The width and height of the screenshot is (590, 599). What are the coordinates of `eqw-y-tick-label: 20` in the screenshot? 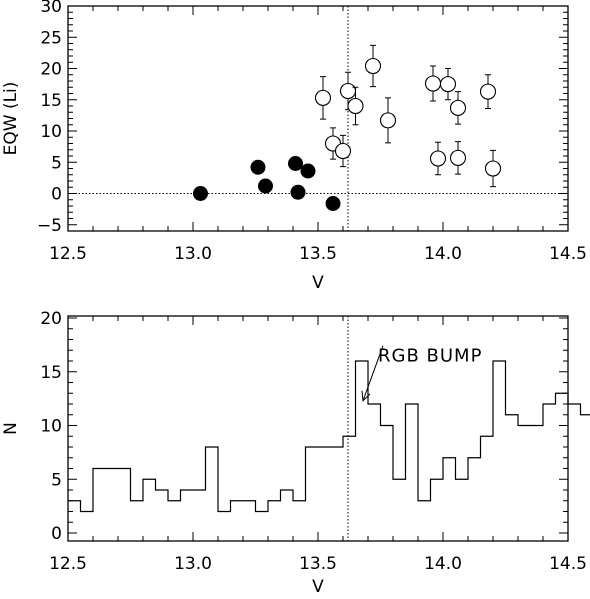 It's located at (51, 70).